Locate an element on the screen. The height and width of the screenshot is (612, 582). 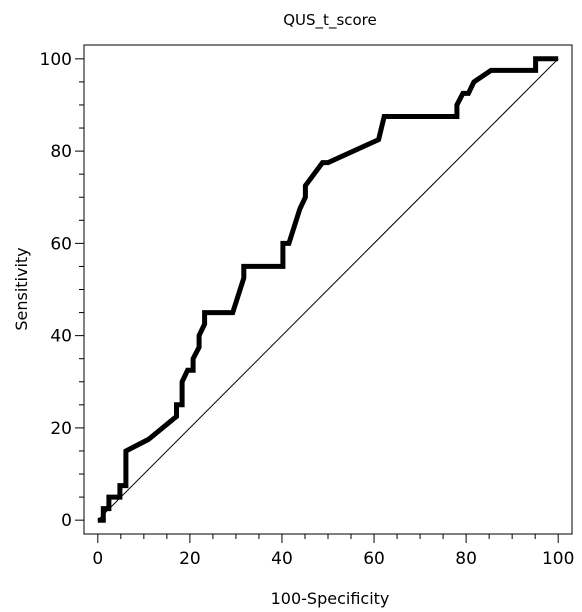
y-tick-label: 100 is located at coordinates (56, 60).